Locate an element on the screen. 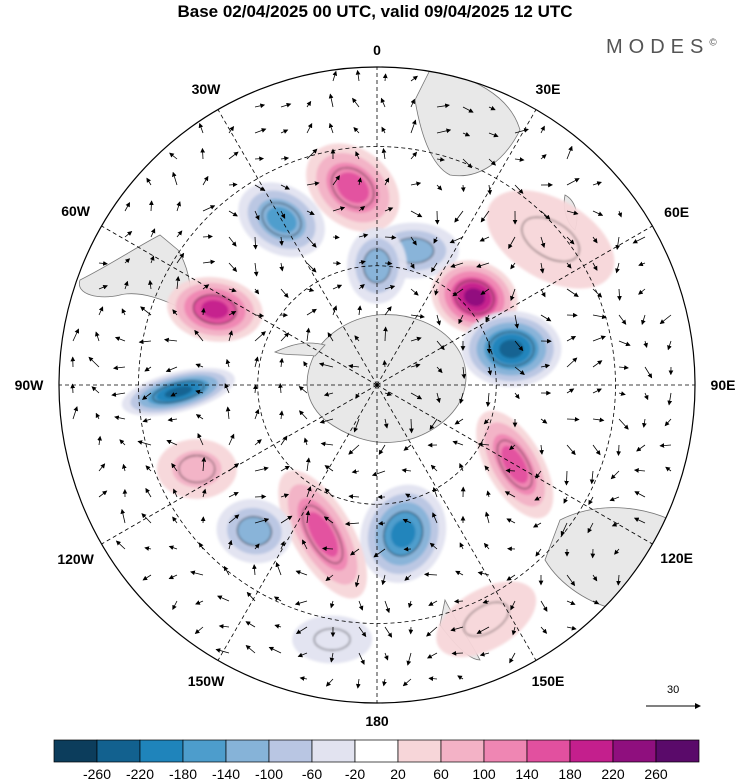 This screenshot has height=783, width=750. anomaly-a14 is located at coordinates (550, 239).